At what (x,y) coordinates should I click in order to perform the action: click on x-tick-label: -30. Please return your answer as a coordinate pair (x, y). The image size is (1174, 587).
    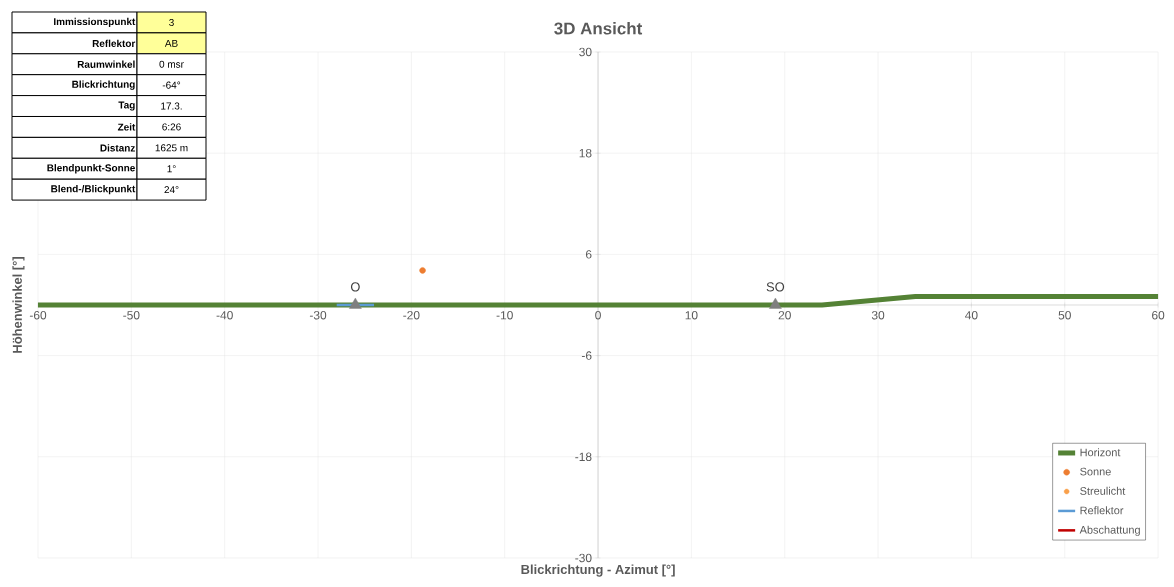
    Looking at the image, I should click on (318, 315).